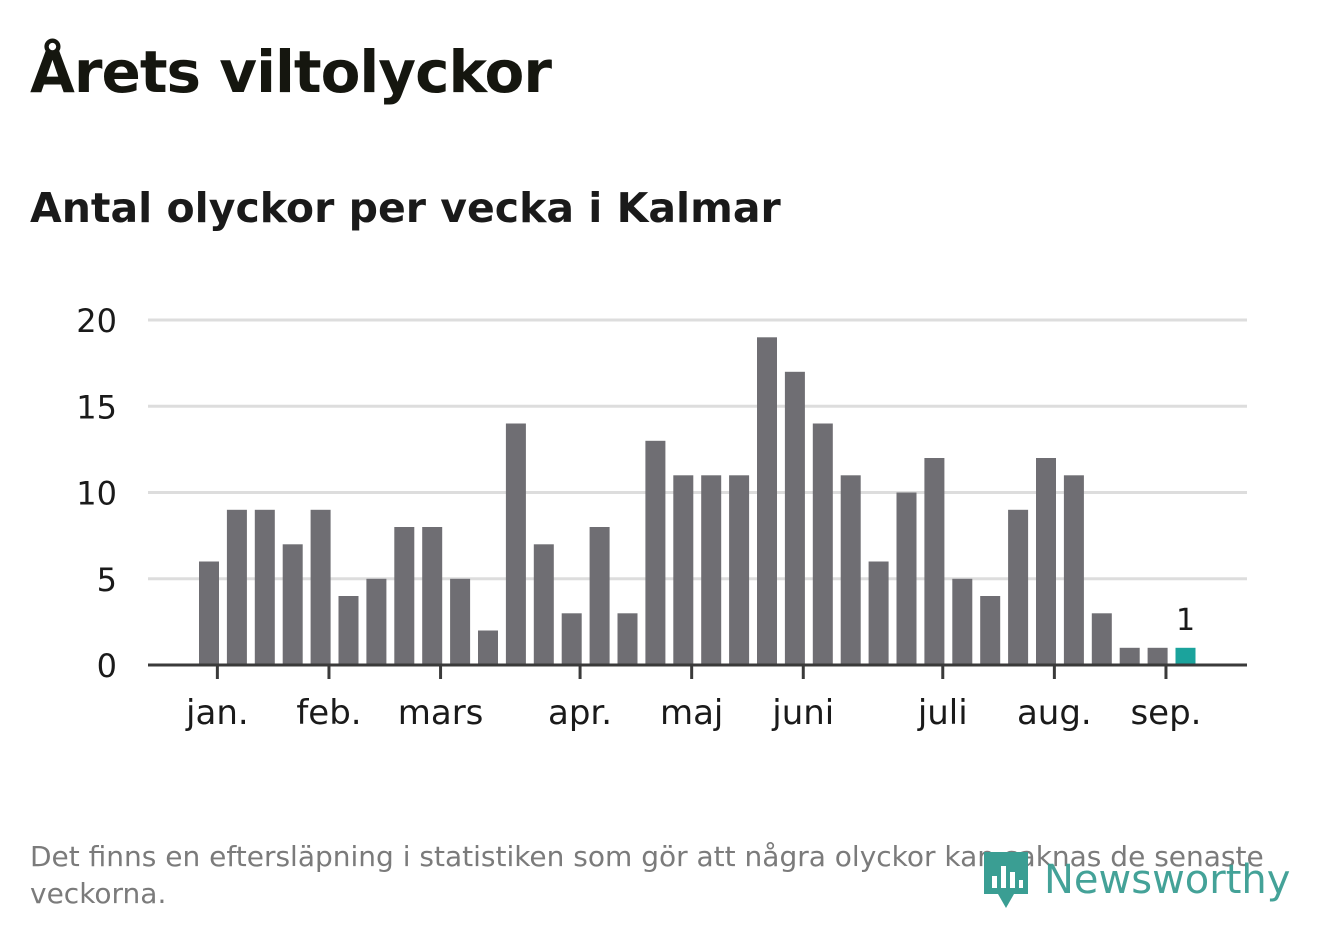  What do you see at coordinates (441, 713) in the screenshot?
I see `x-tick-label: mars` at bounding box center [441, 713].